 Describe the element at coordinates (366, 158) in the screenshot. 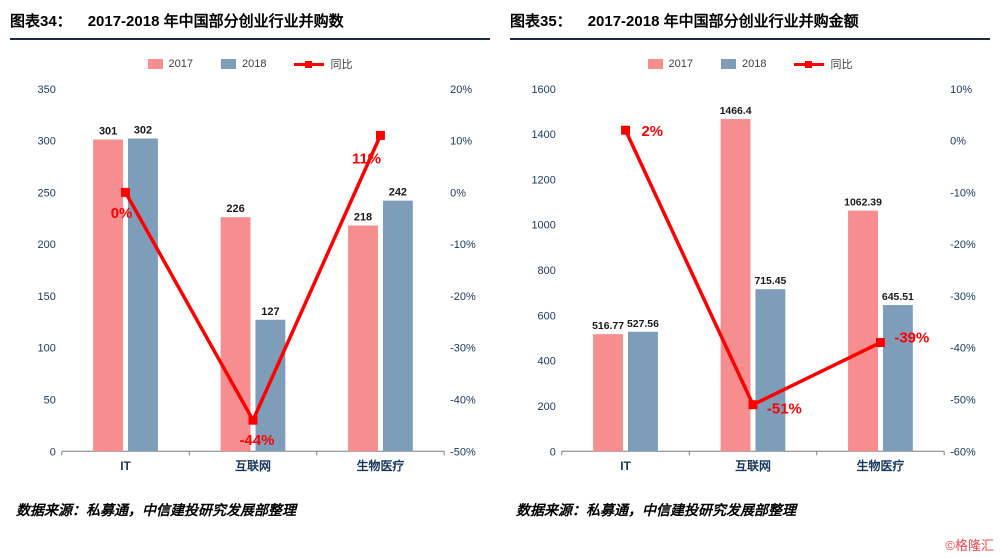

I see `line-value-label: 11%` at that location.